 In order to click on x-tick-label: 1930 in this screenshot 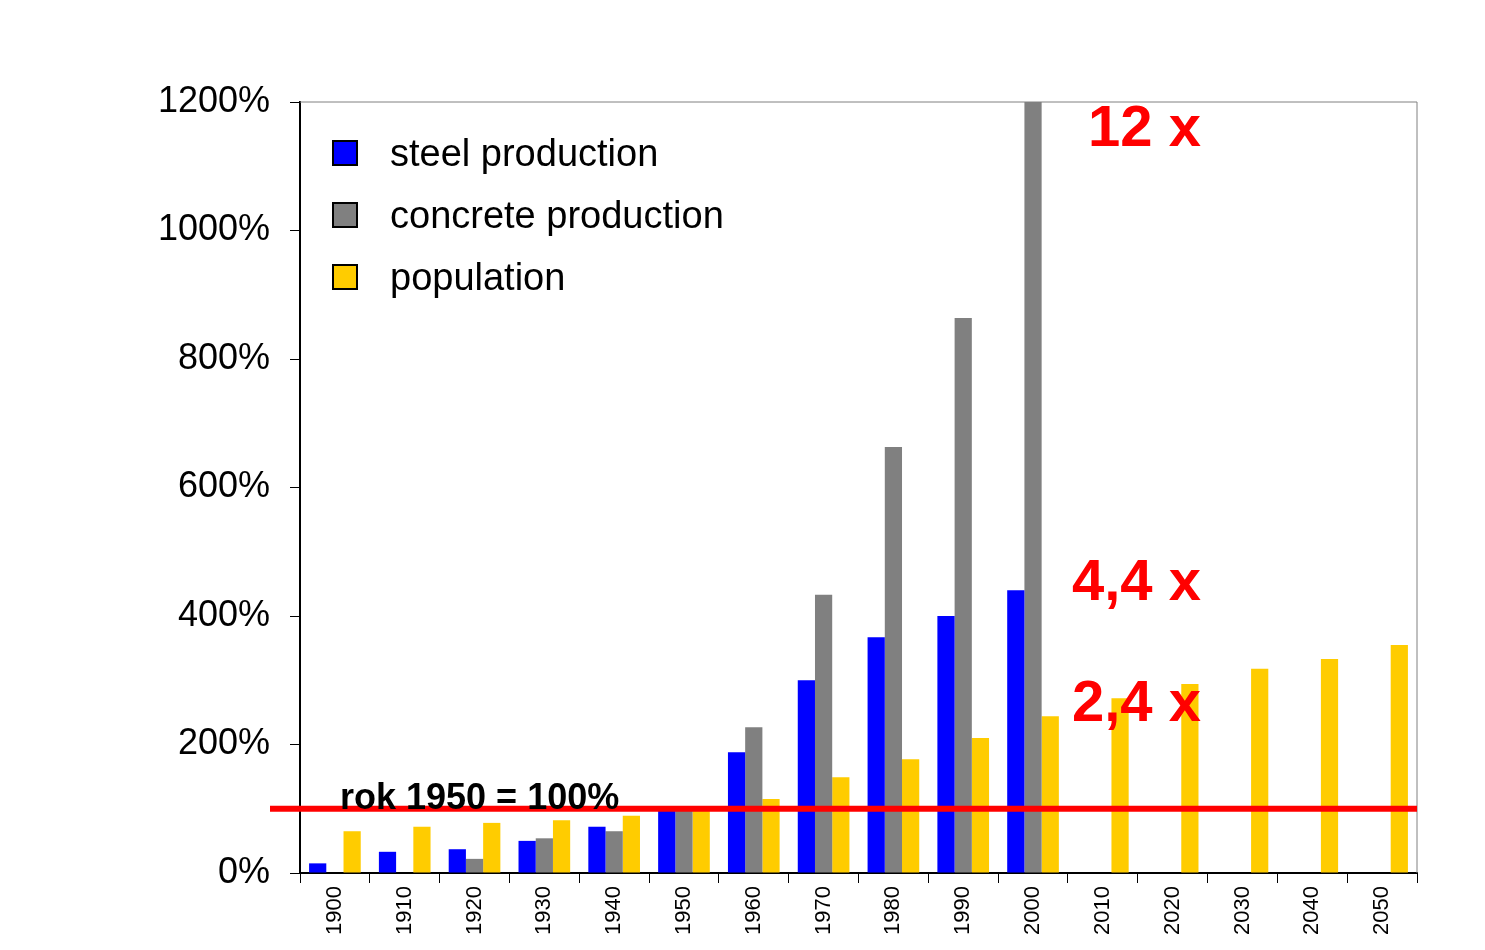, I will do `click(543, 910)`.